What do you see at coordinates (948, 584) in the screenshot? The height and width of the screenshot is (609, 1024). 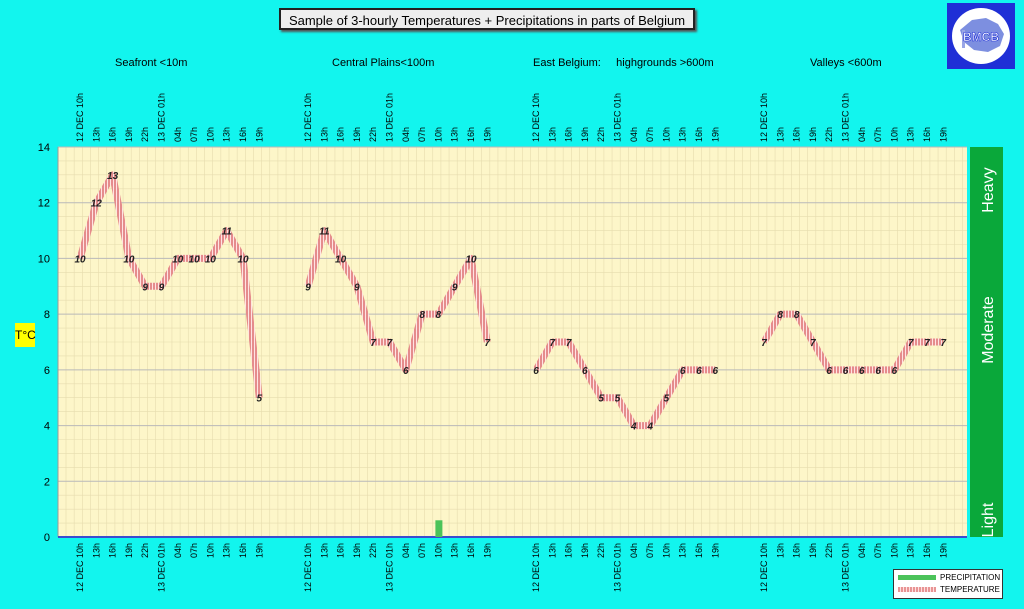 I see `legend: PRECIPITATION TEMPERATURE` at bounding box center [948, 584].